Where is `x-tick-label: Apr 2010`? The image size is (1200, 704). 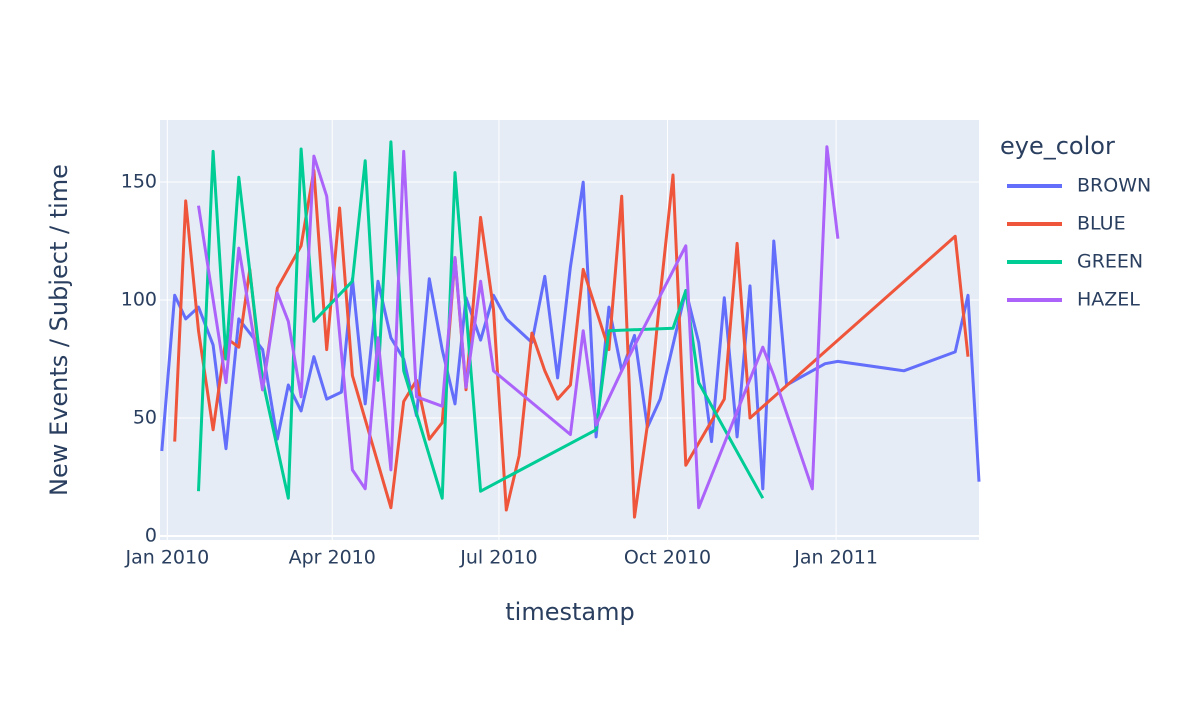
x-tick-label: Apr 2010 is located at coordinates (332, 558).